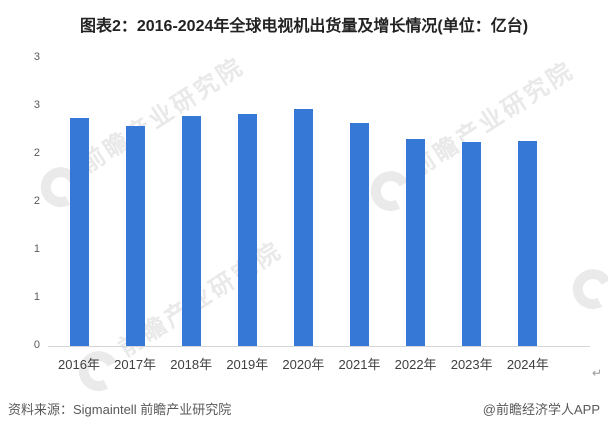  Describe the element at coordinates (527, 364) in the screenshot. I see `x-axis-label-2024年: 2024年` at that location.